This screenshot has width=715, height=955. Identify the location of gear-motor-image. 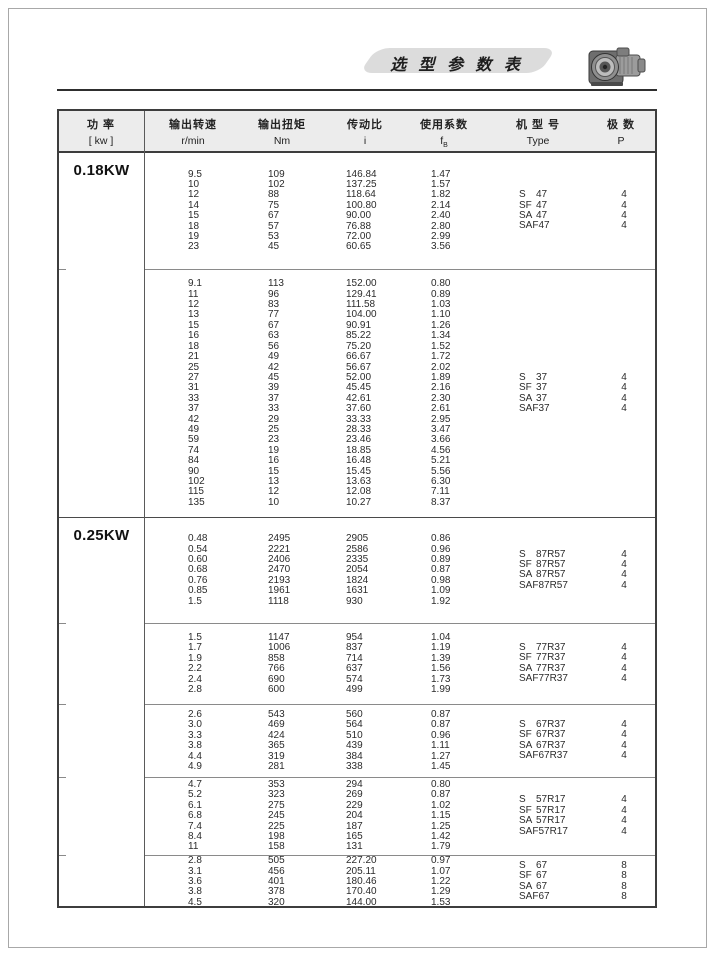
(617, 66).